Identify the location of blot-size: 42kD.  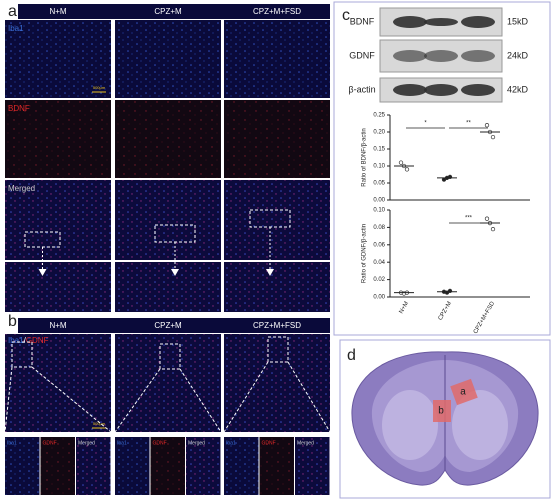
(518, 89).